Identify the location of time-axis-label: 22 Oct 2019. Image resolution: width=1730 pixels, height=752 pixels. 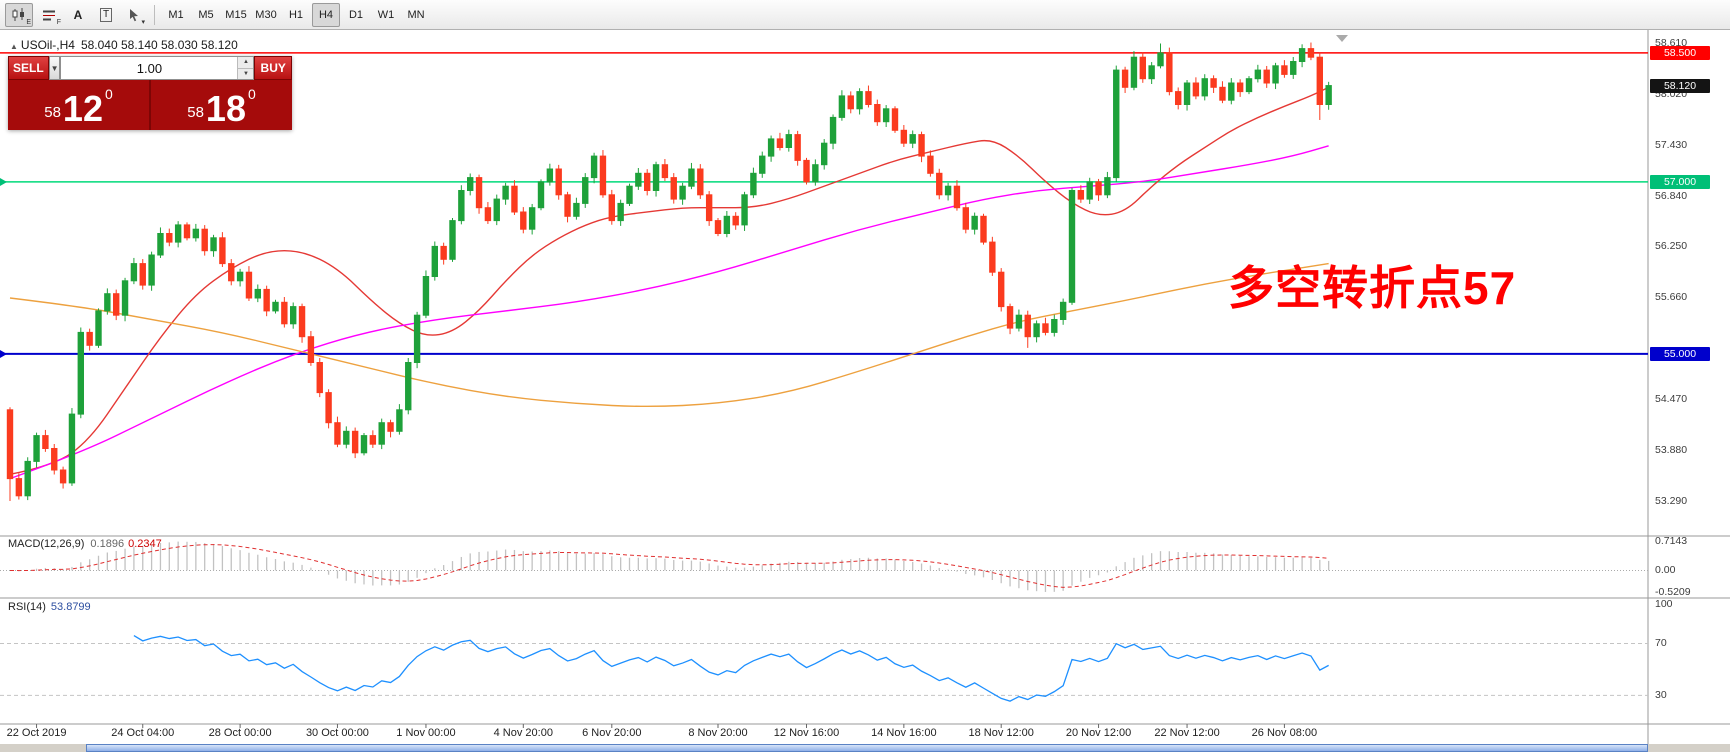
(36, 733).